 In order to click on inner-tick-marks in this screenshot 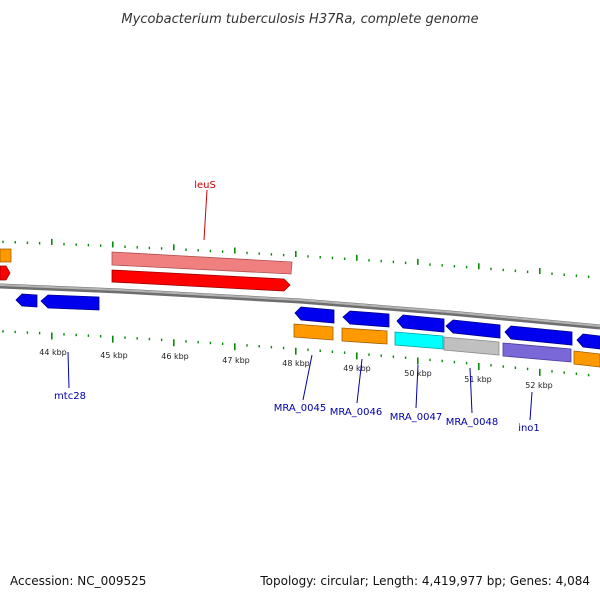, I will do `click(296, 353)`.